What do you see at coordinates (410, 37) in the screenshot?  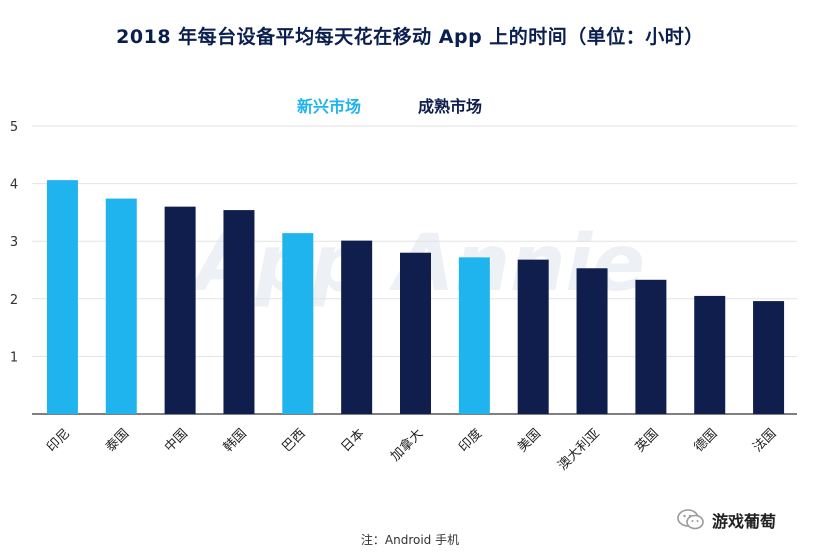 I see `chart-title: 2018 年每台设备平均每天花在移动 App 上的时间（单位：小时）` at bounding box center [410, 37].